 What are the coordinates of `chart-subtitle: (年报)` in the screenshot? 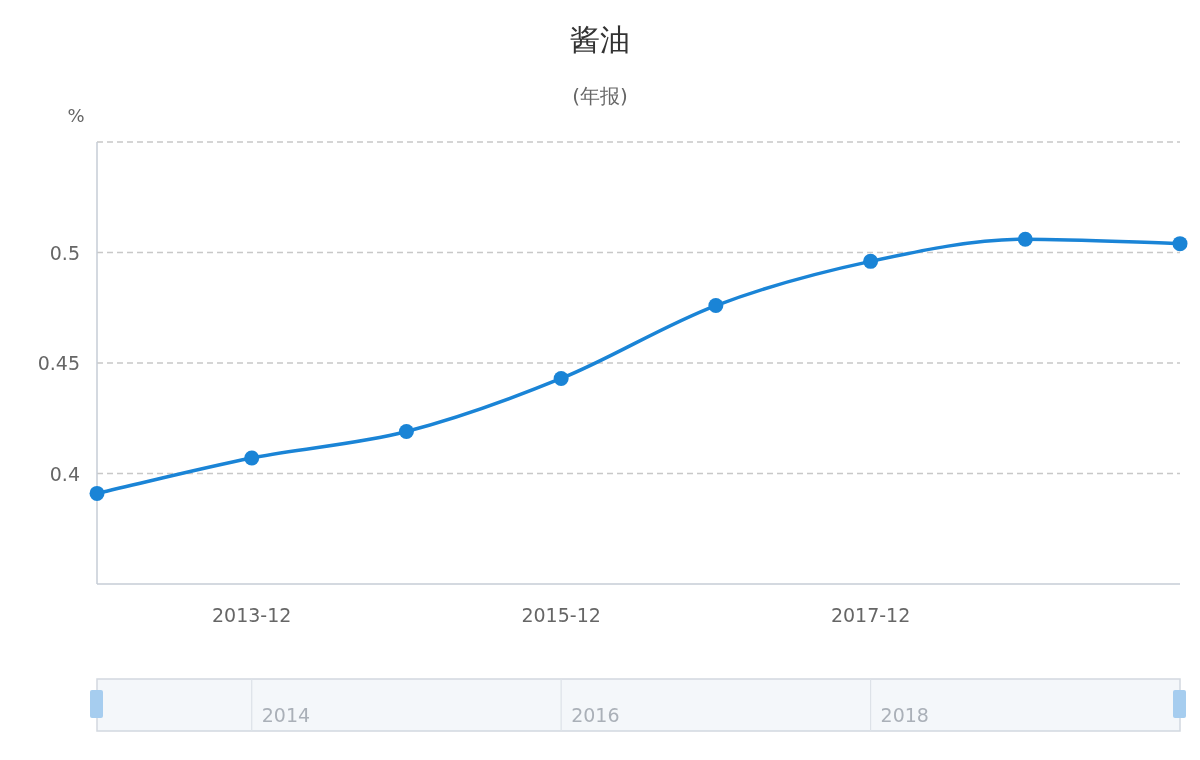 It's located at (600, 96).